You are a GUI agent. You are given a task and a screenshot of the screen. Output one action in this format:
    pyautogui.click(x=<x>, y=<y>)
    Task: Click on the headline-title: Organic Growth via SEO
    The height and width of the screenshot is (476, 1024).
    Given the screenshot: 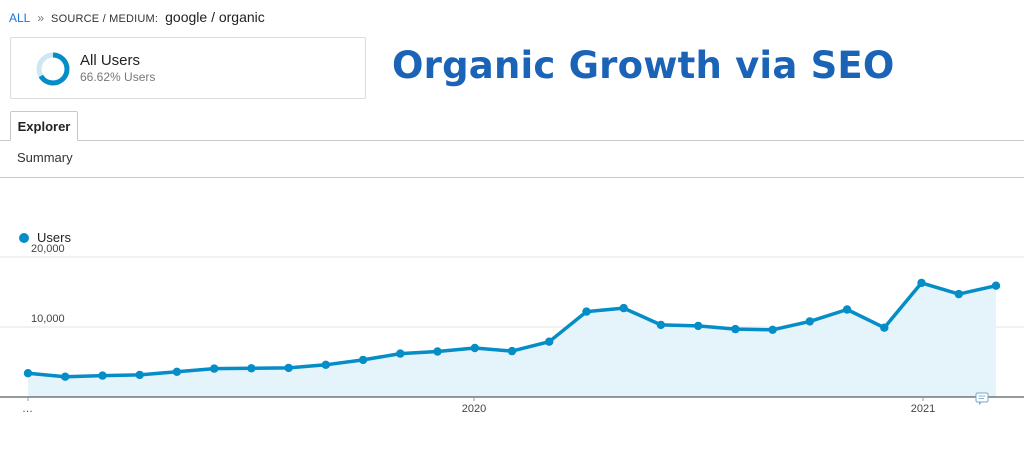 What is the action you would take?
    pyautogui.click(x=643, y=65)
    